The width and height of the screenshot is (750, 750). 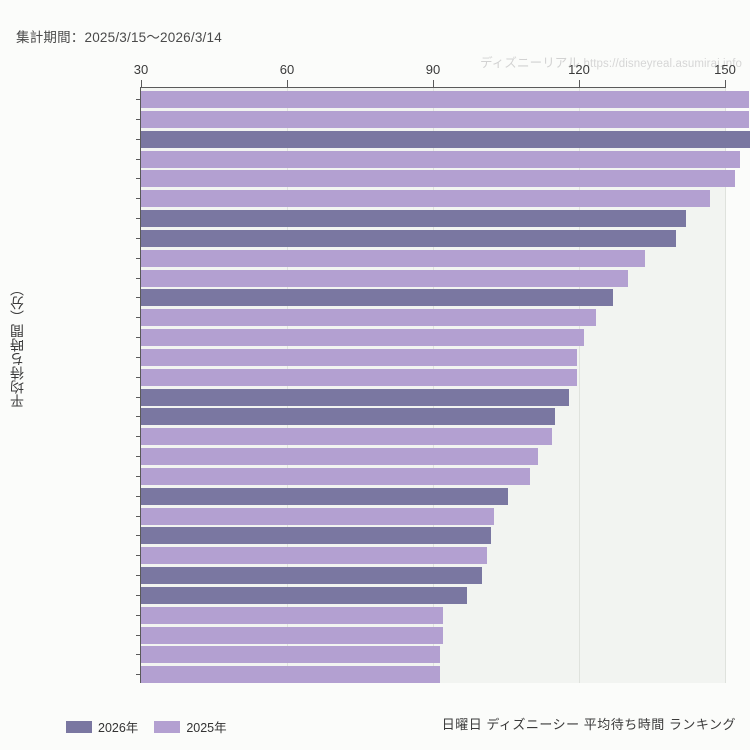 I want to click on legend-label-2026: 2026年, so click(x=118, y=728).